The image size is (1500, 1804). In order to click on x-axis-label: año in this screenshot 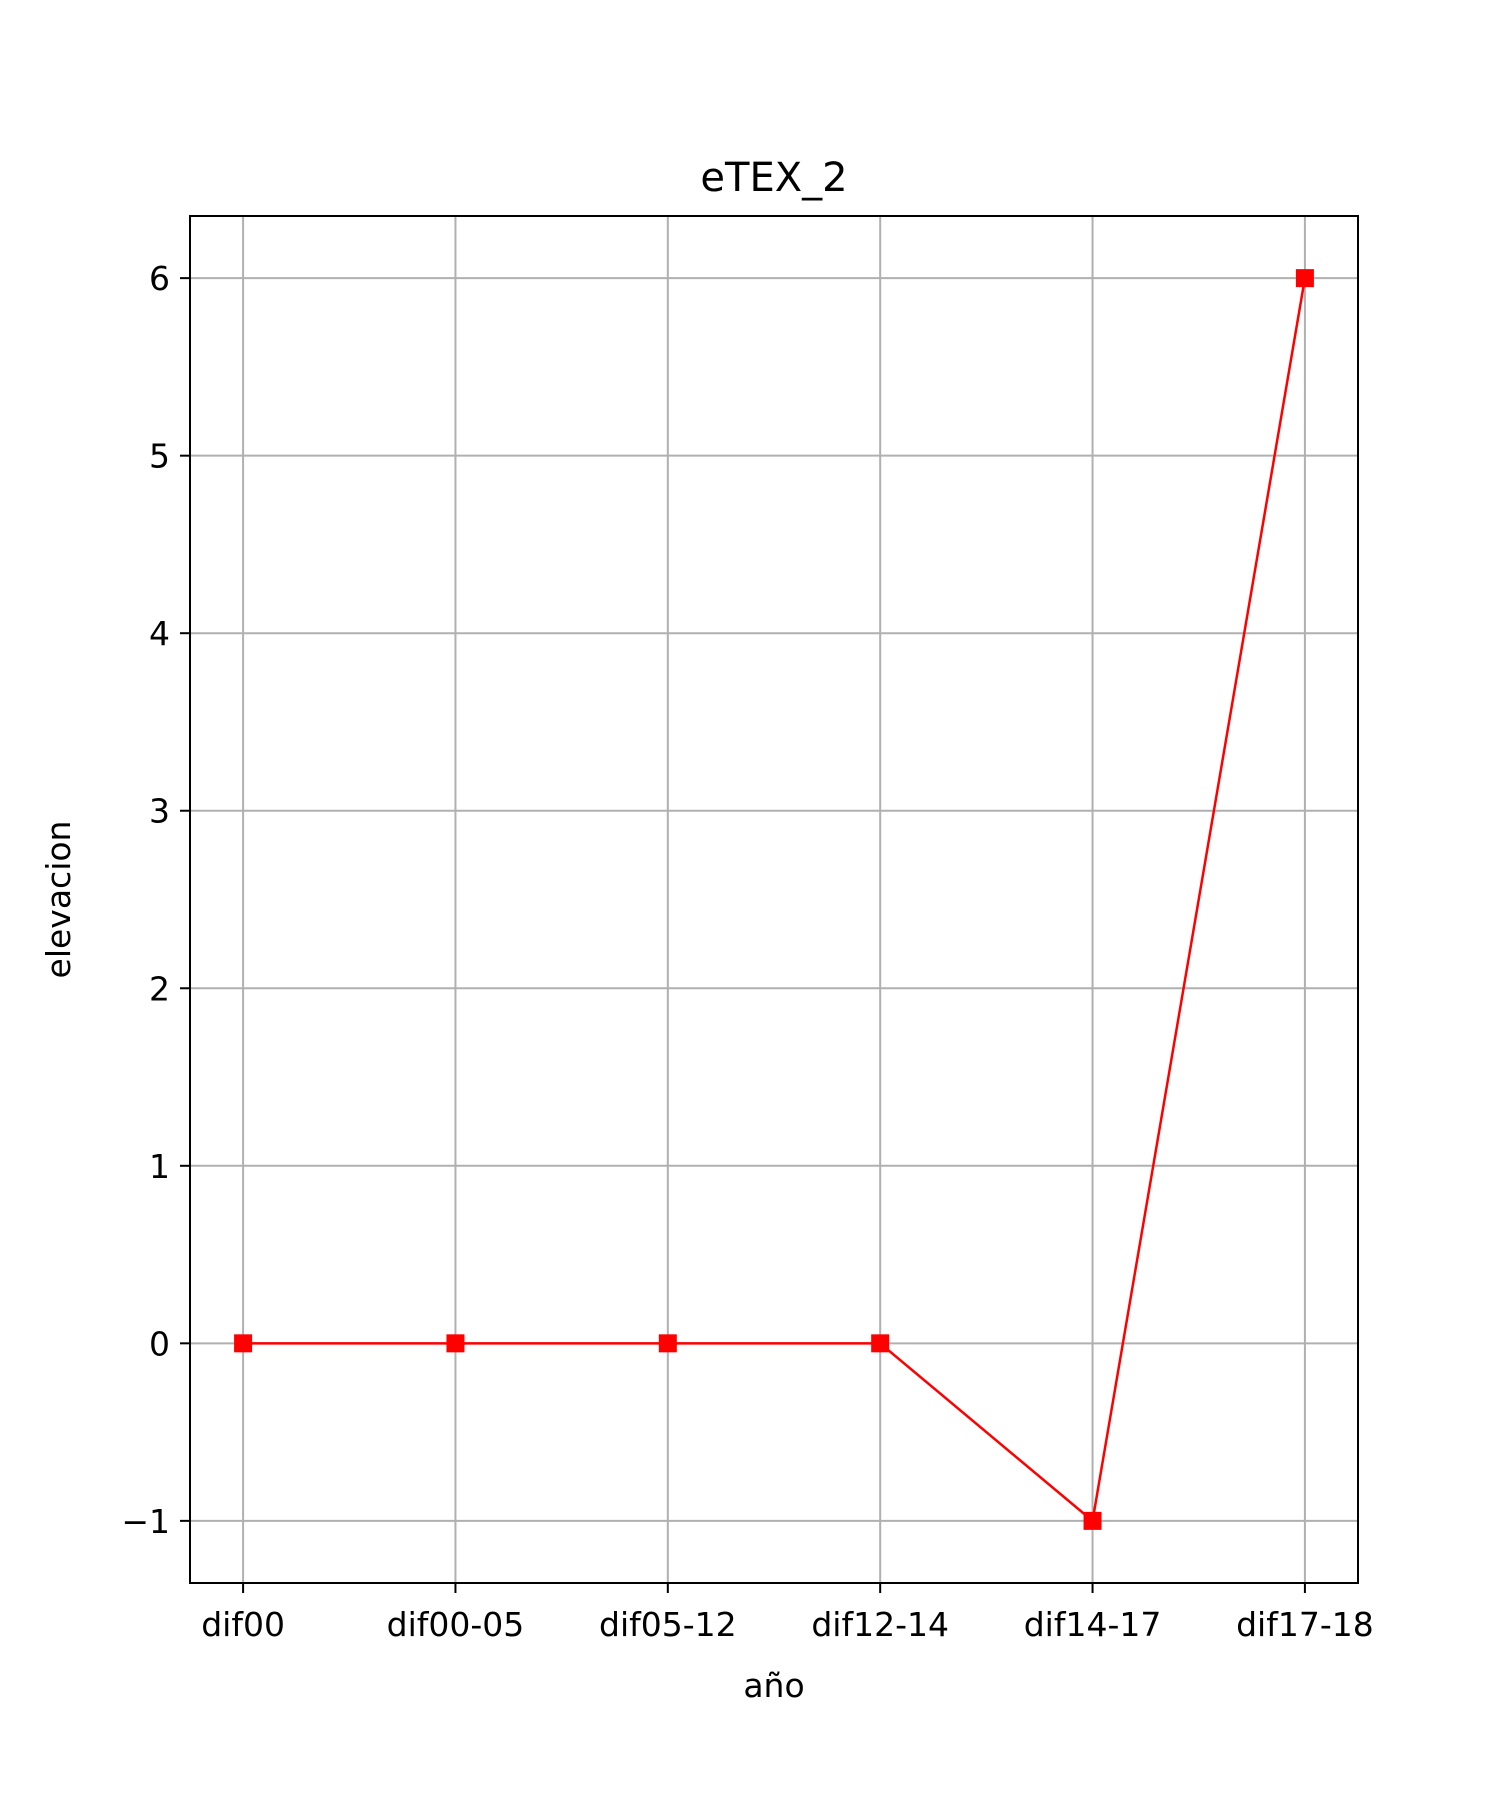, I will do `click(773, 1685)`.